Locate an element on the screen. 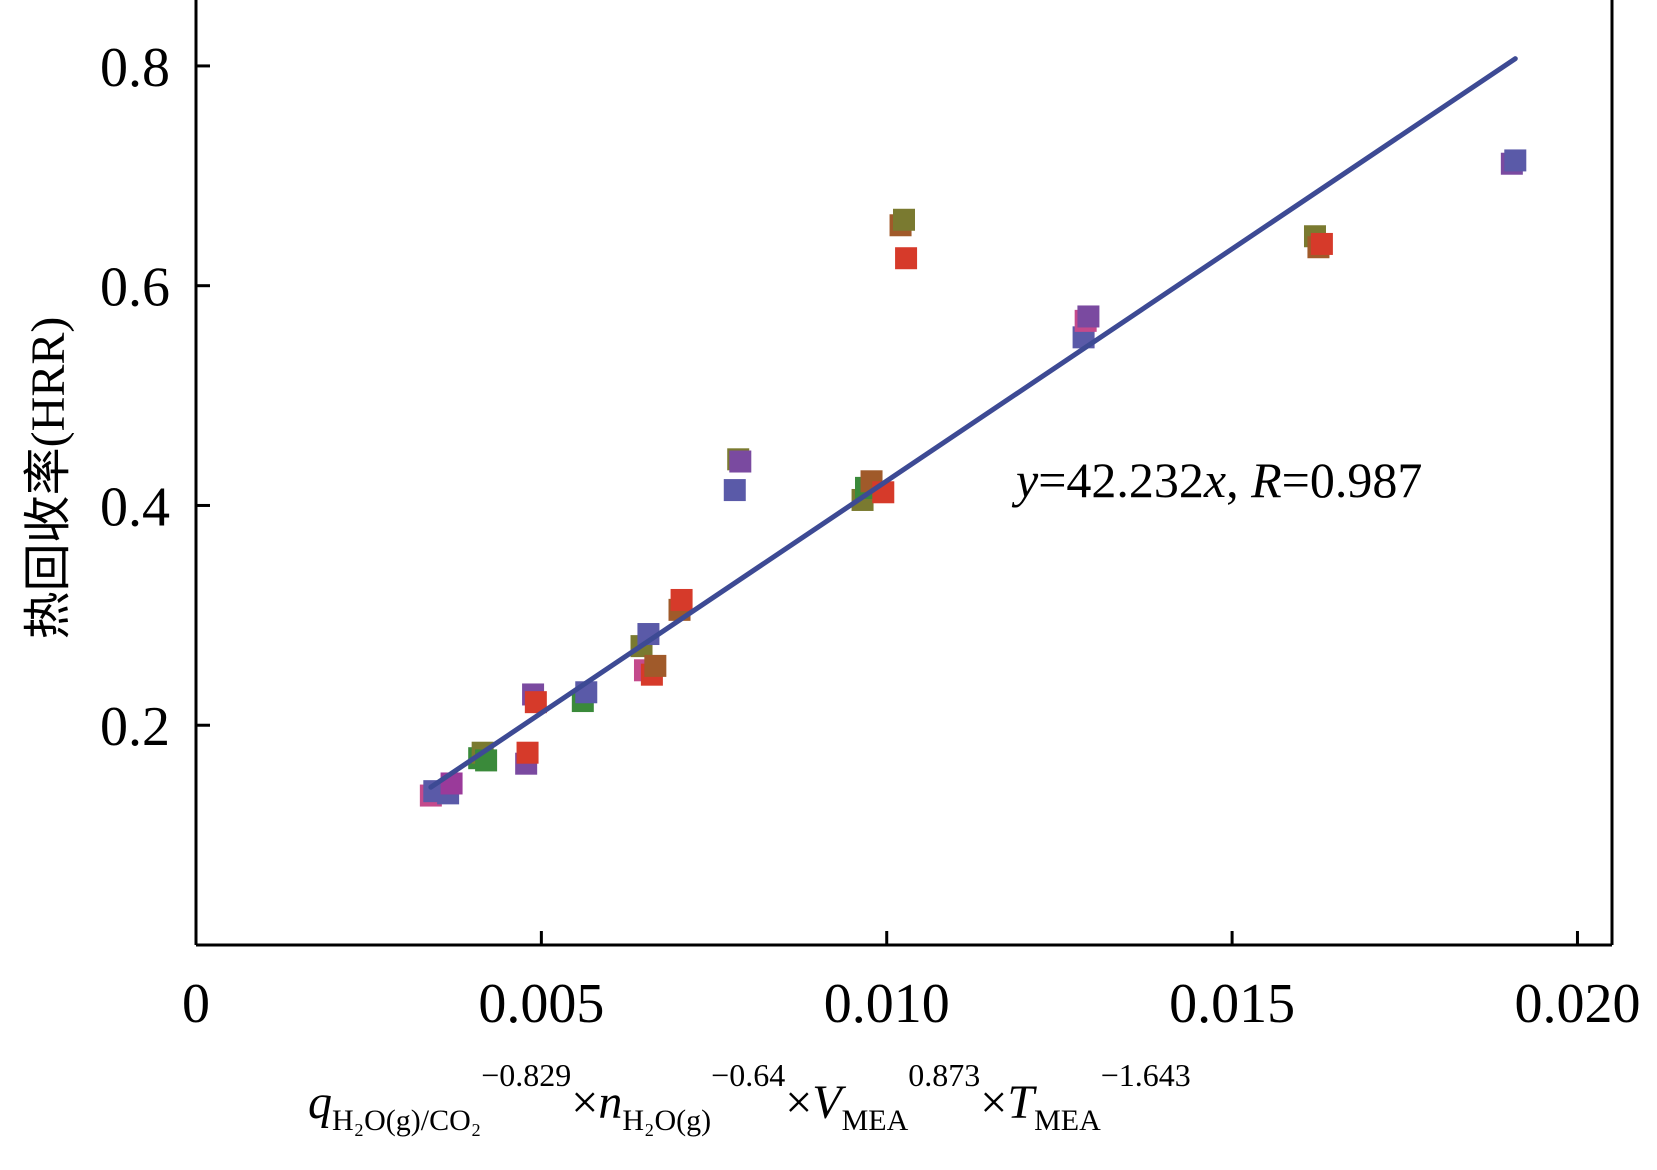 The height and width of the screenshot is (1170, 1657). y-axis-title: 热回收率(HRR) is located at coordinates (48, 478).